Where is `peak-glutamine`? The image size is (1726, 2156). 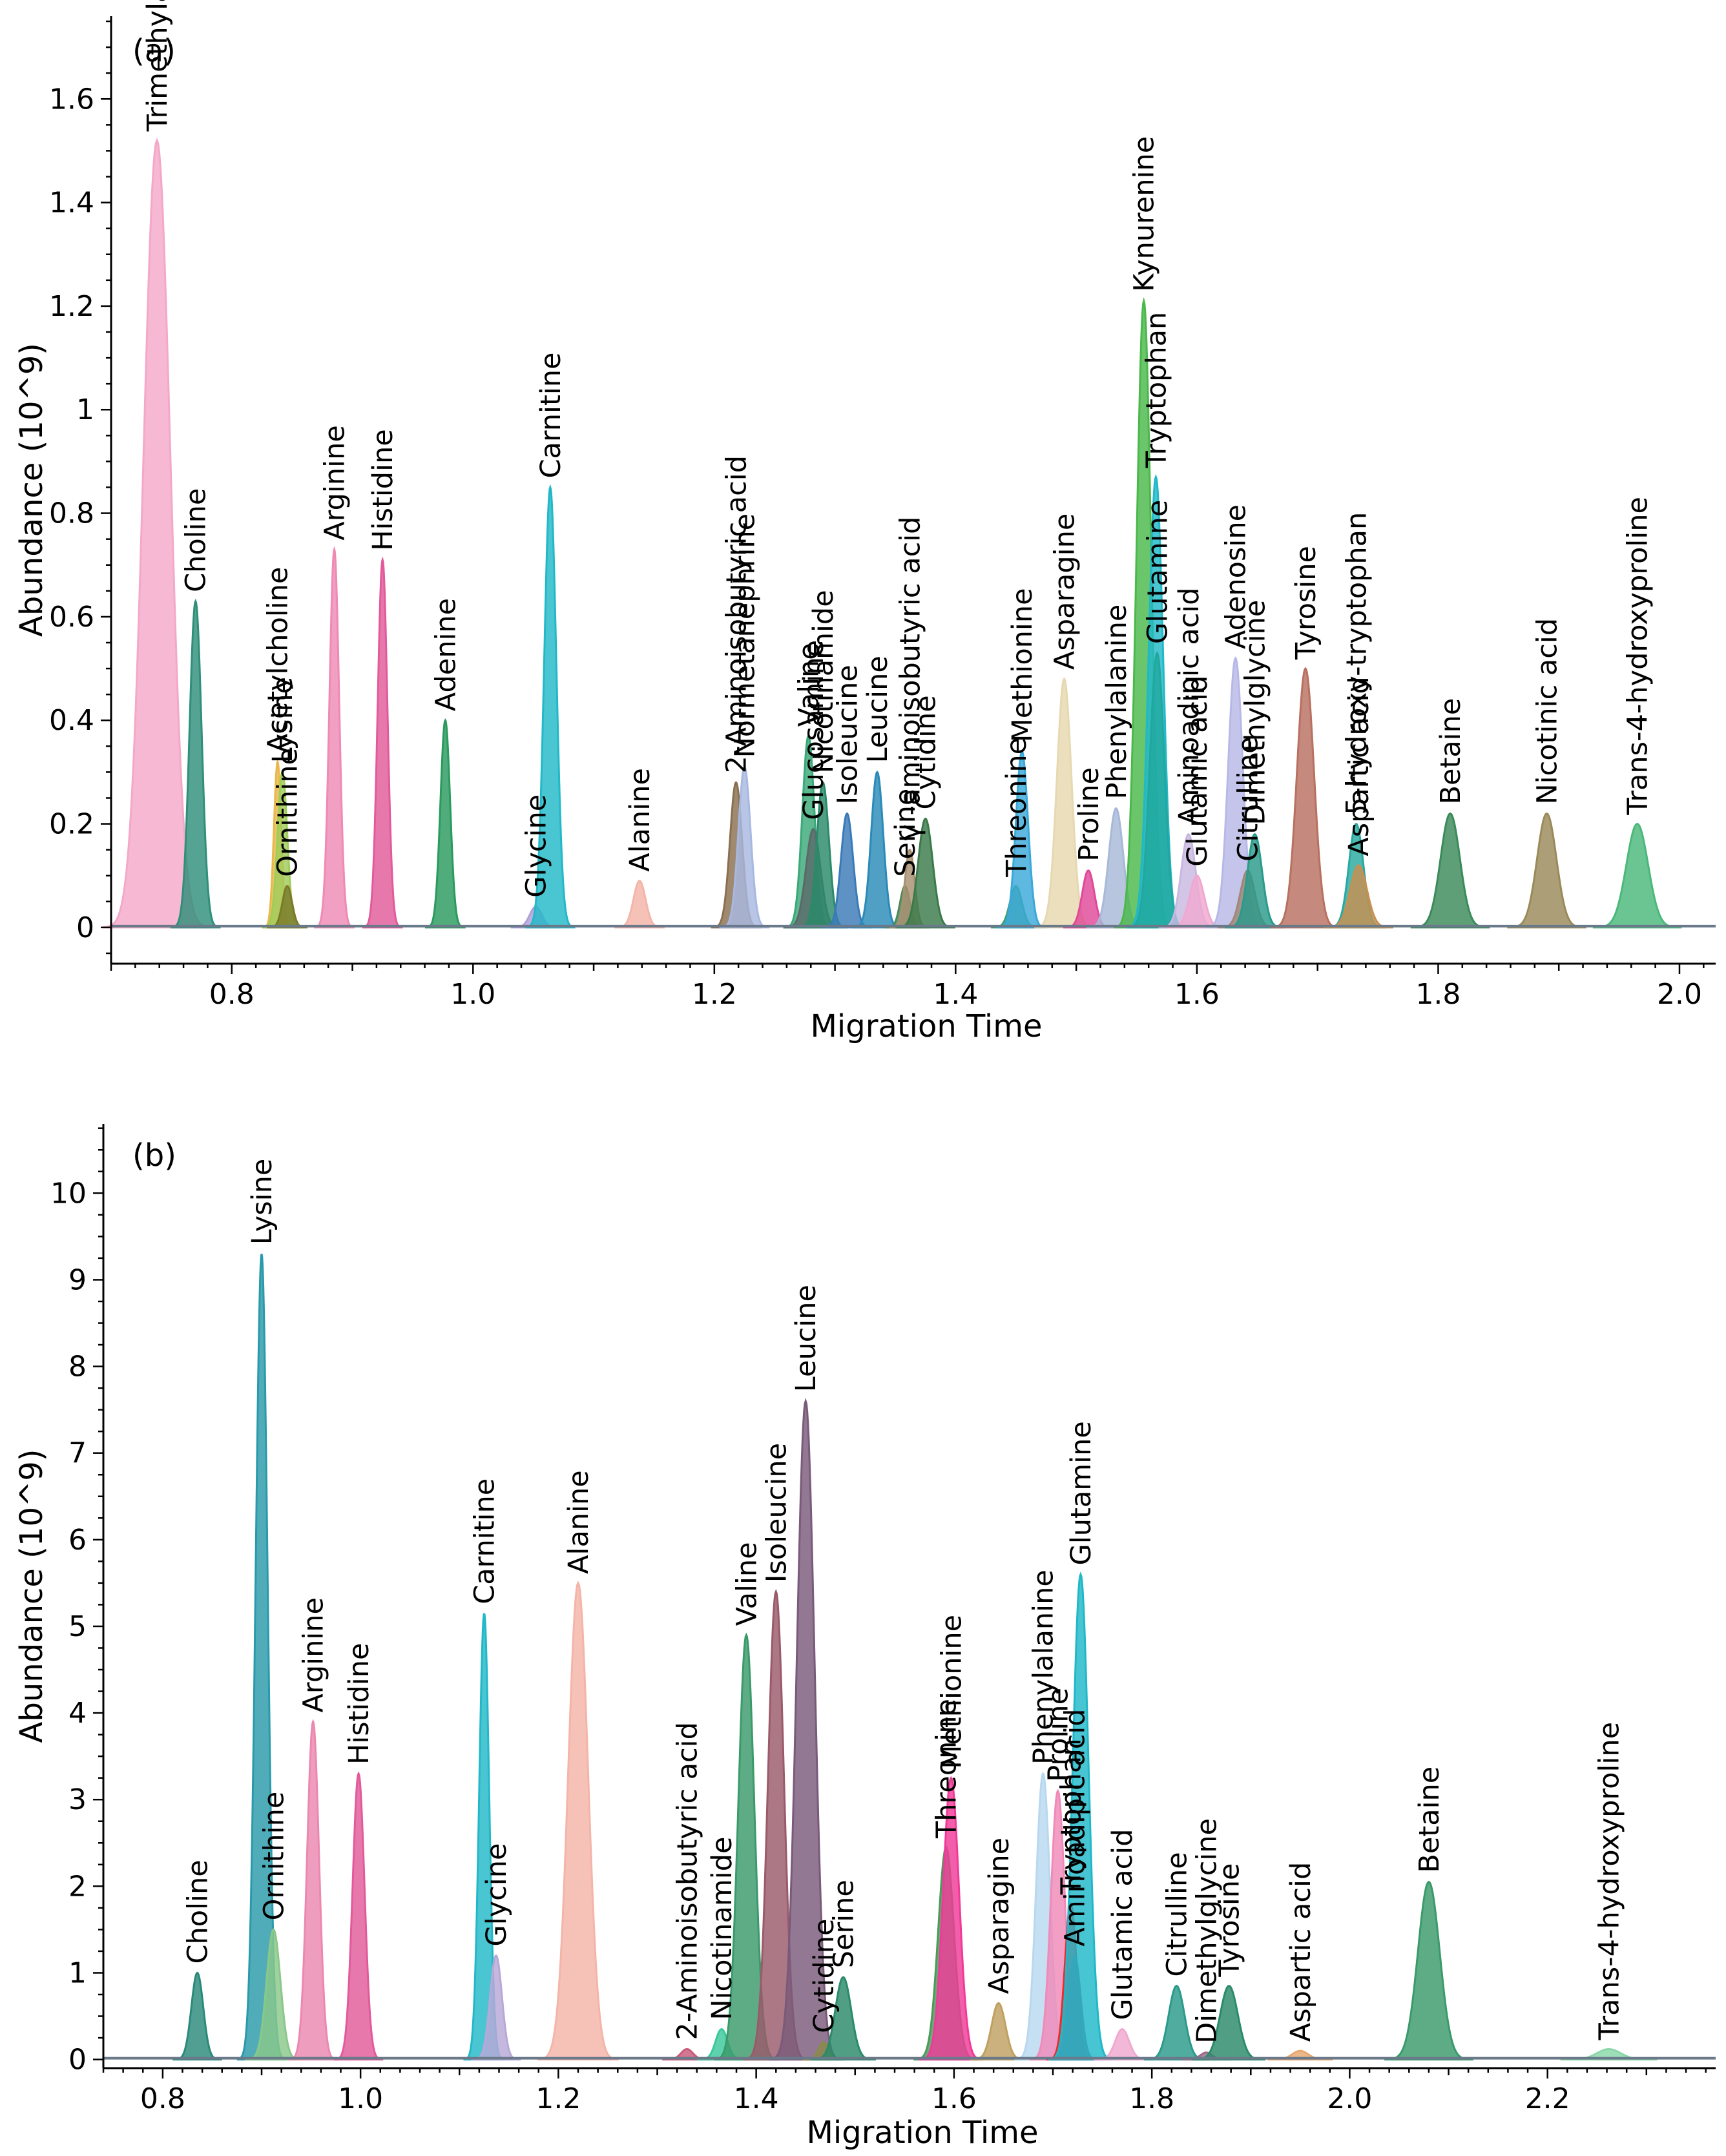
peak-glutamine is located at coordinates (1081, 1816).